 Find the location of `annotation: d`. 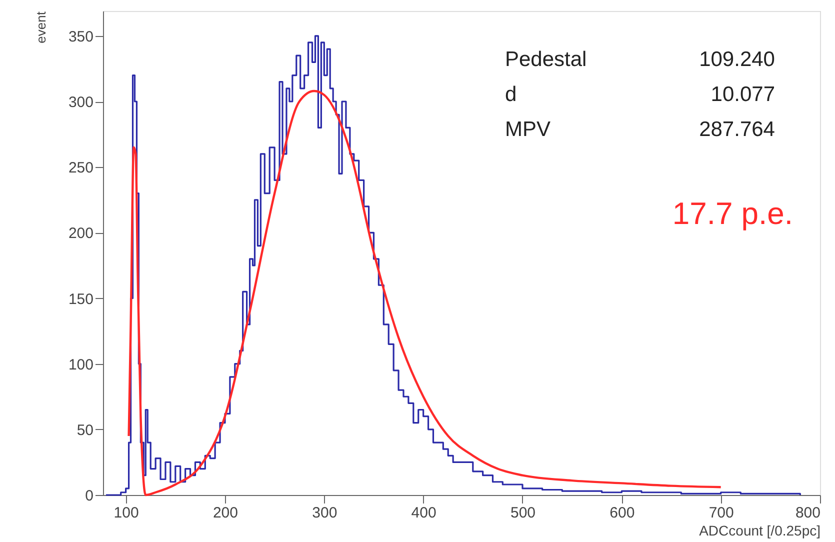

annotation: d is located at coordinates (511, 94).